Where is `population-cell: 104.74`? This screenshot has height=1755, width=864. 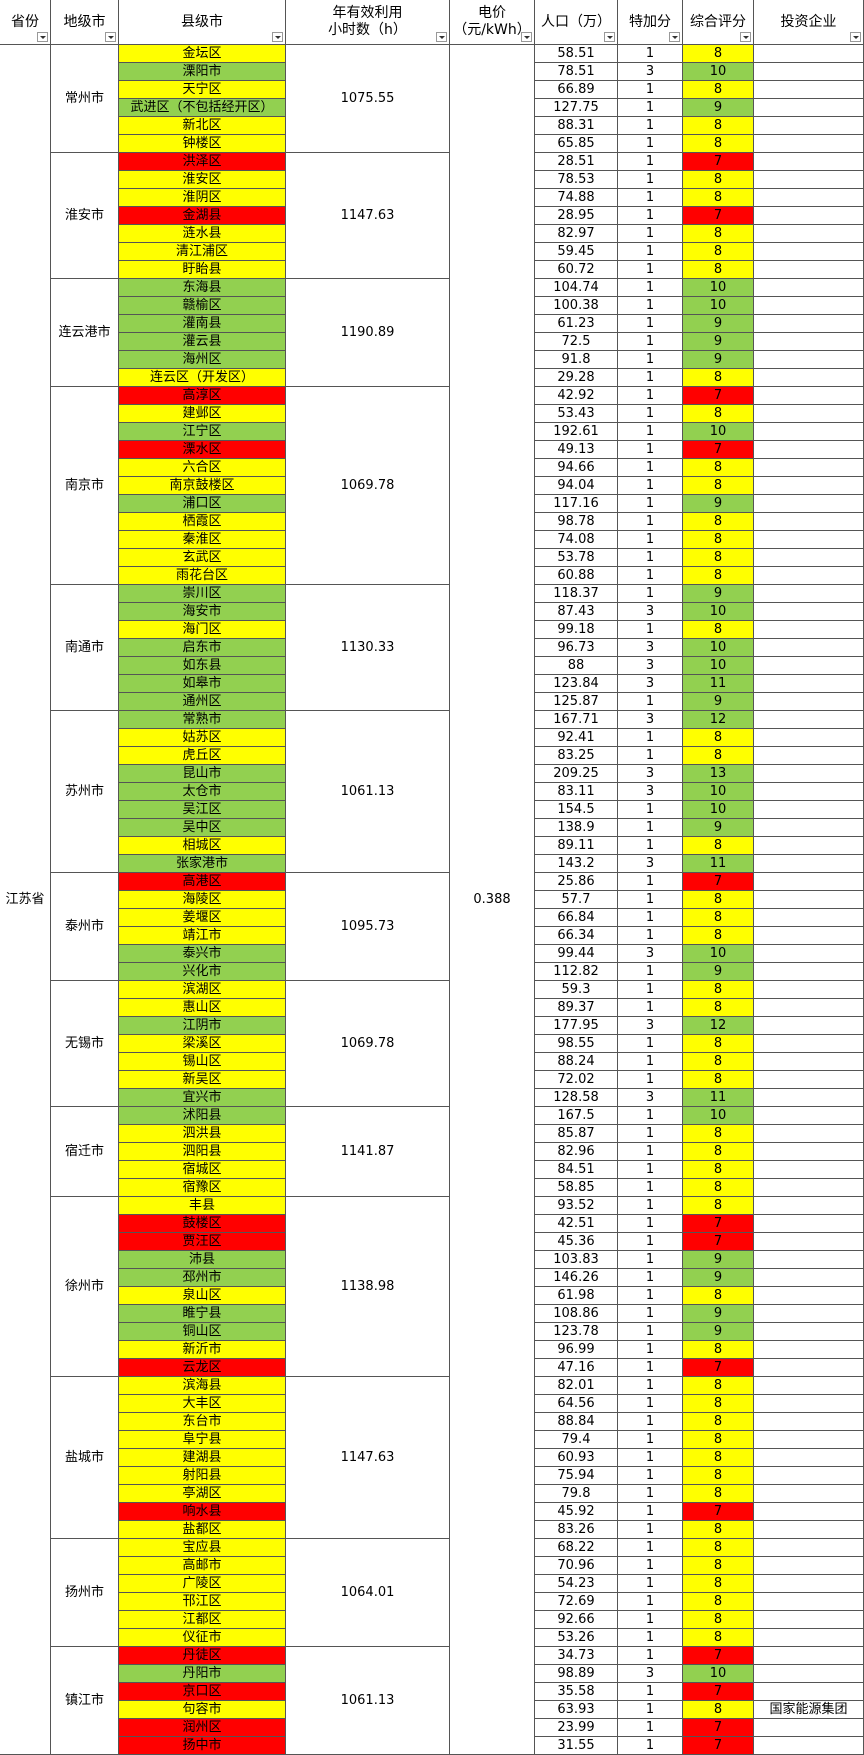 population-cell: 104.74 is located at coordinates (576, 288).